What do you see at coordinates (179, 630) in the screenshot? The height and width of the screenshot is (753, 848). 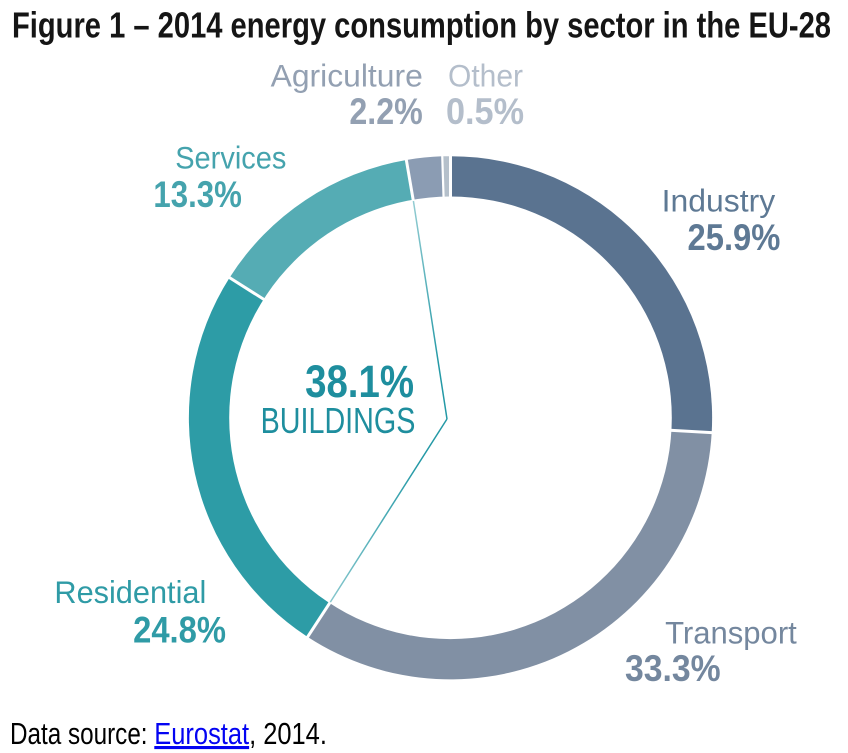 I see `svg-text: 24.8%` at bounding box center [179, 630].